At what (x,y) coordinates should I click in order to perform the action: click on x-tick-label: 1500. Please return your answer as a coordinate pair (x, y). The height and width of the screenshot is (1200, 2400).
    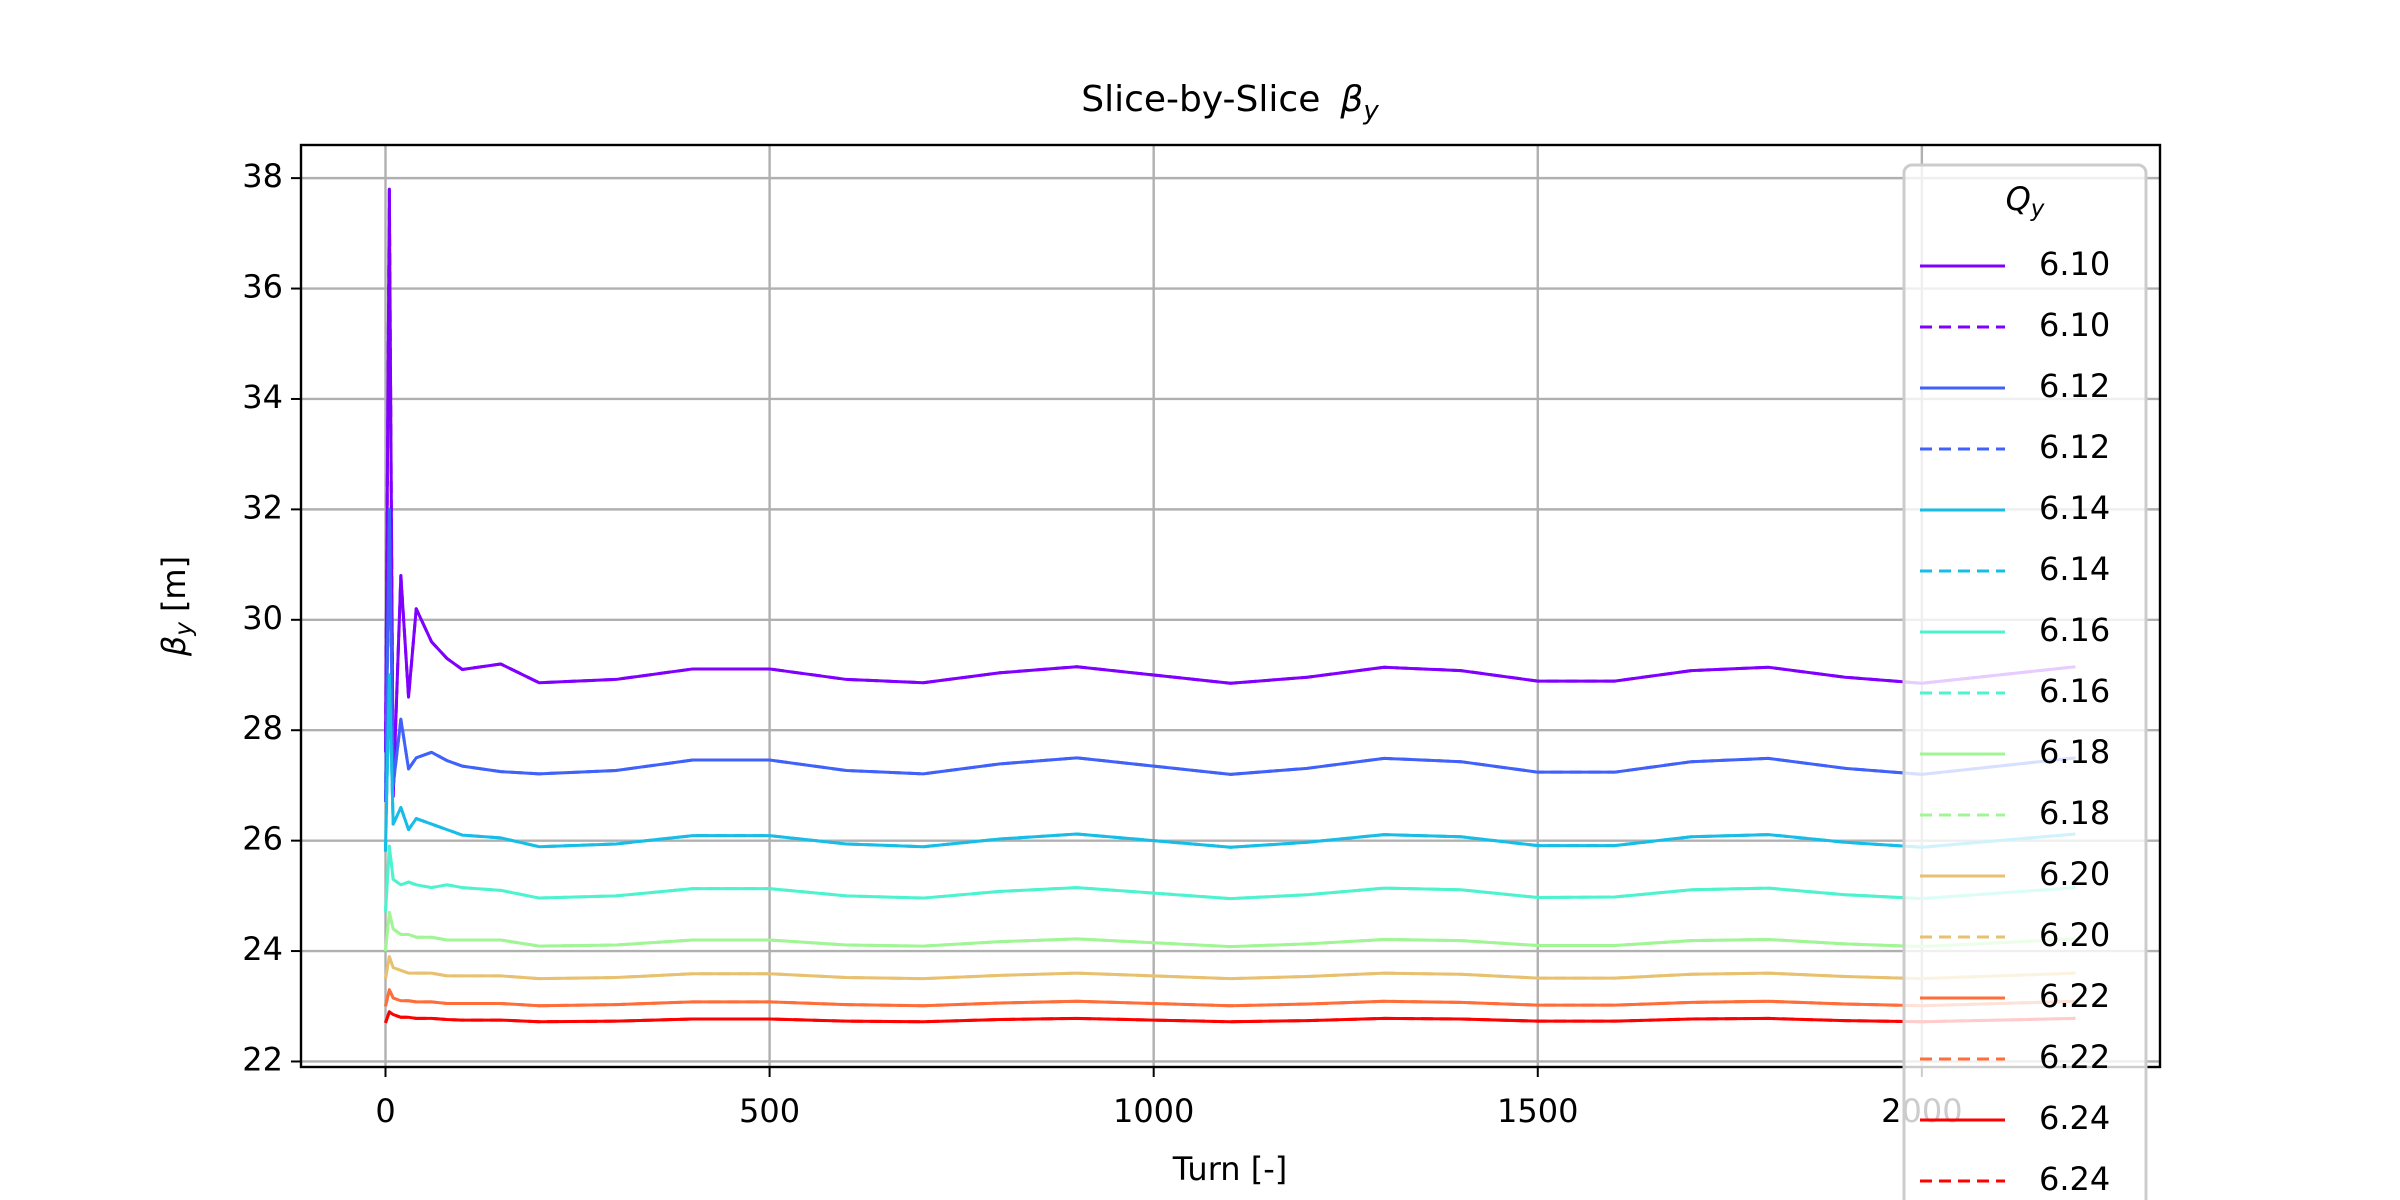
    Looking at the image, I should click on (1537, 1111).